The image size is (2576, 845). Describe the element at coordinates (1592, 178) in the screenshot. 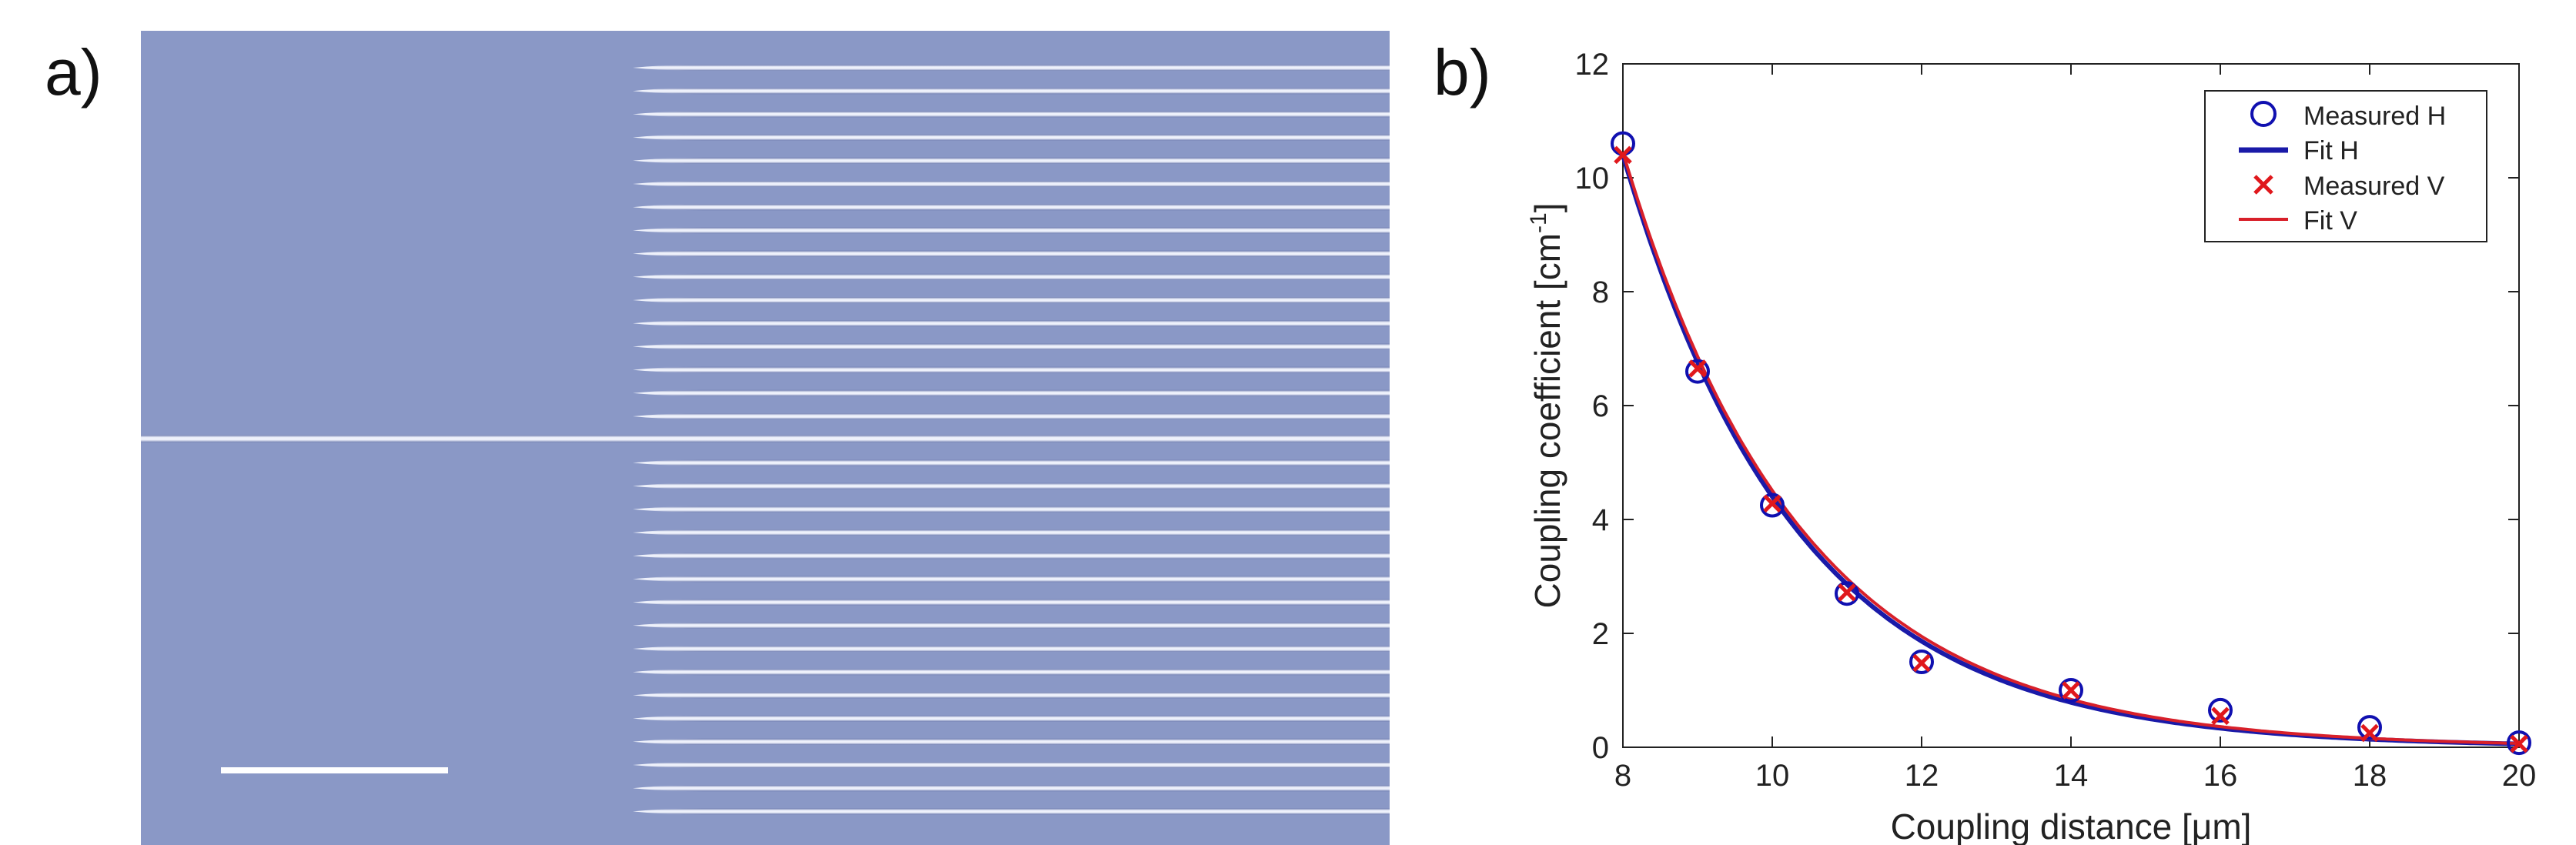

I see `y-tick-label: 10` at that location.